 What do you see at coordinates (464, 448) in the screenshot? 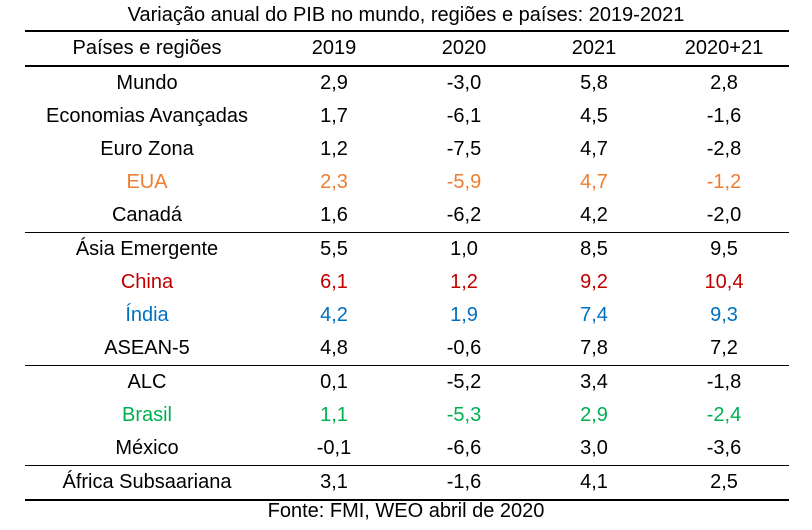
I see `row-value: -6,6` at bounding box center [464, 448].